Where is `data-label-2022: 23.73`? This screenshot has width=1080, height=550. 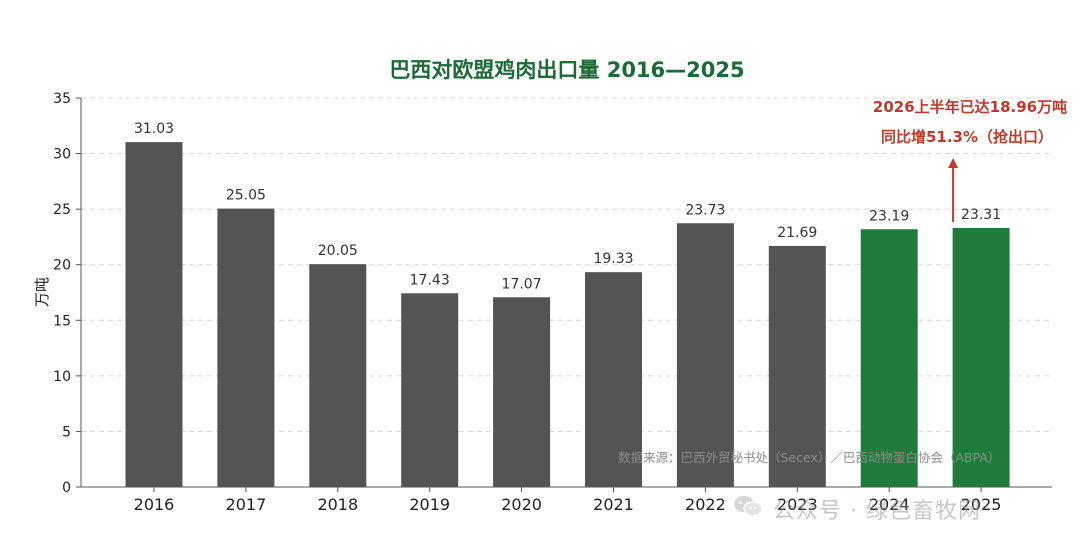
data-label-2022: 23.73 is located at coordinates (705, 210).